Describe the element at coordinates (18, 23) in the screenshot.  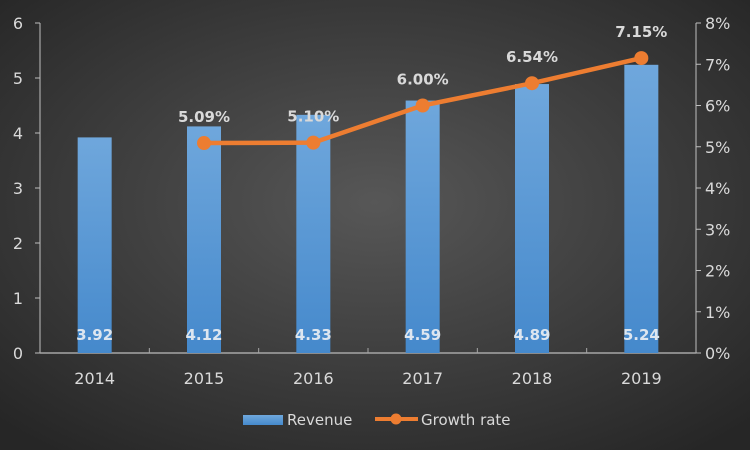
I see `left-axis-tick-label: 6` at that location.